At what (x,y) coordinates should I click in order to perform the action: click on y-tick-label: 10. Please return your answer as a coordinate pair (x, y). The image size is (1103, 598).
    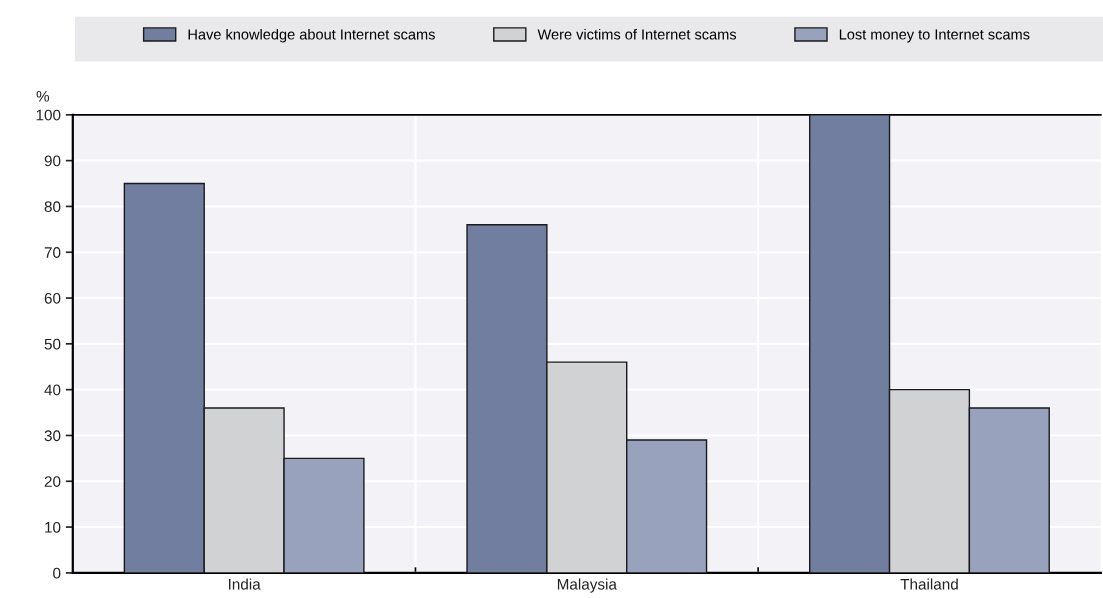
    Looking at the image, I should click on (53, 527).